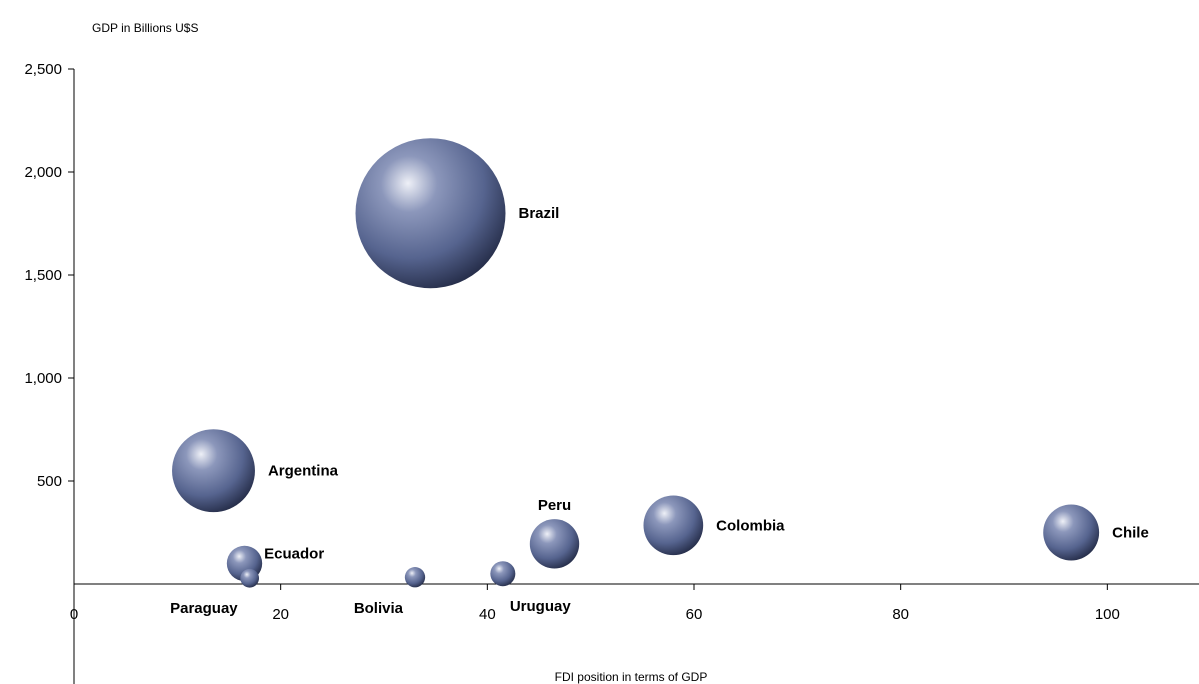 The width and height of the screenshot is (1199, 684). What do you see at coordinates (213, 471) in the screenshot?
I see `bubble-argentina` at bounding box center [213, 471].